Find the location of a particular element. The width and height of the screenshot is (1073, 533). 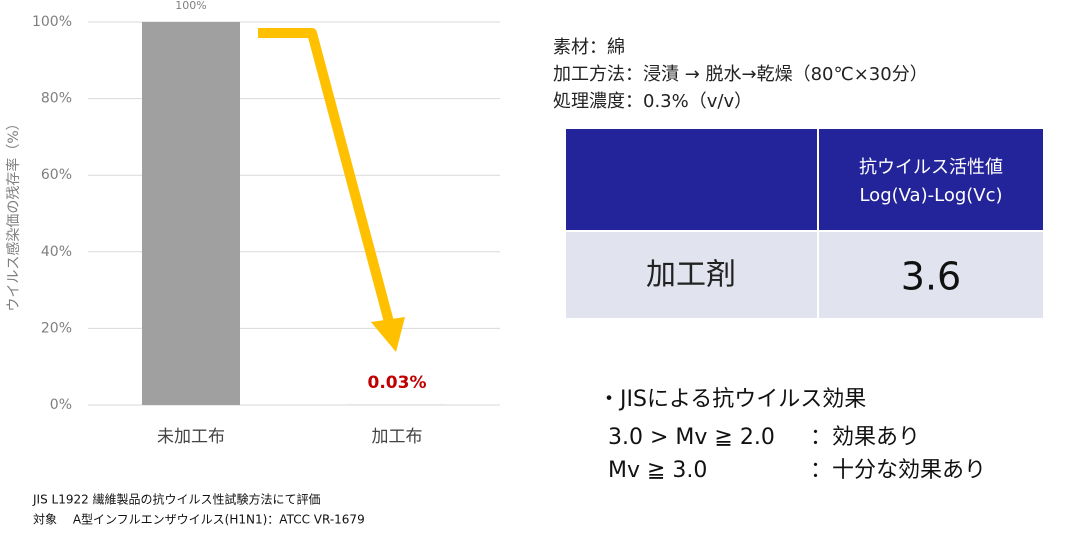

criteria-result: ：十分な効果あり is located at coordinates (898, 470).